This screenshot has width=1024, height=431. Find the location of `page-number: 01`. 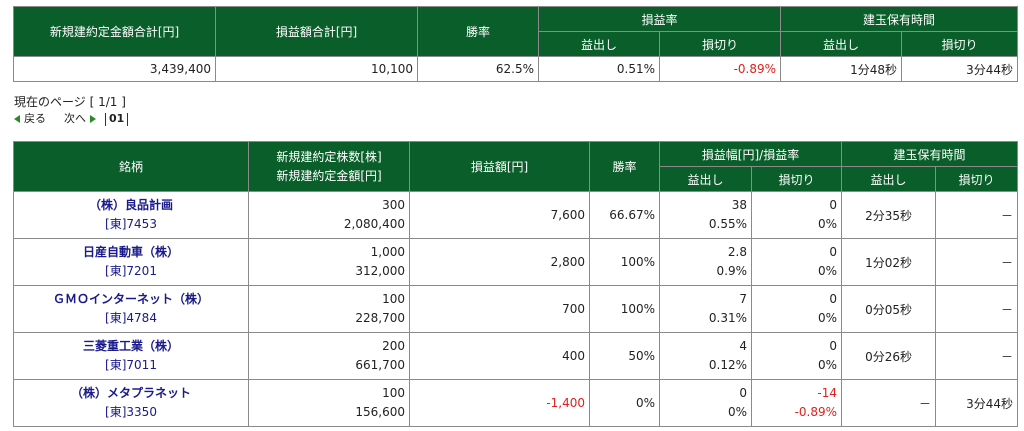

page-number: 01 is located at coordinates (117, 118).